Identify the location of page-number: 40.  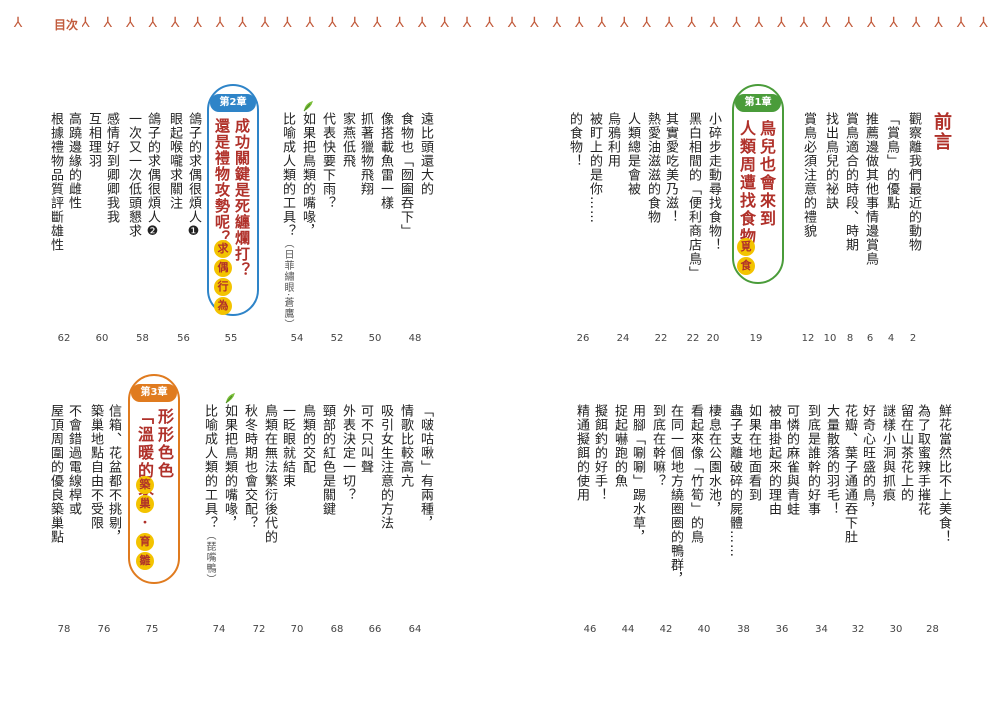
(704, 629).